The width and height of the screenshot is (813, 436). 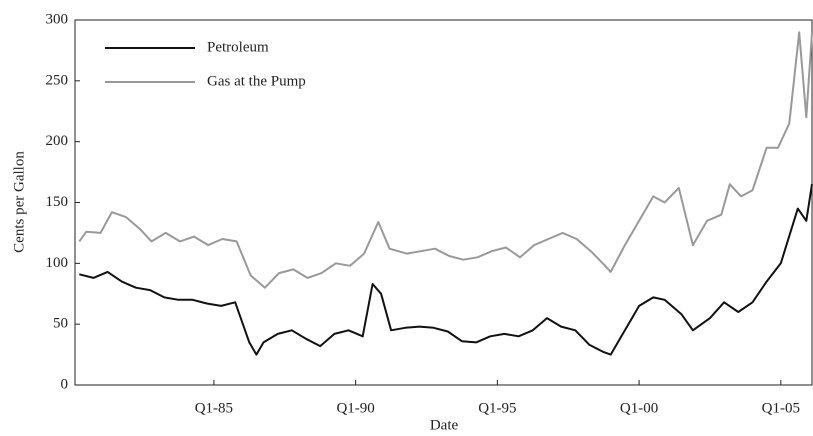 What do you see at coordinates (57, 80) in the screenshot?
I see `y-tick-label: 250` at bounding box center [57, 80].